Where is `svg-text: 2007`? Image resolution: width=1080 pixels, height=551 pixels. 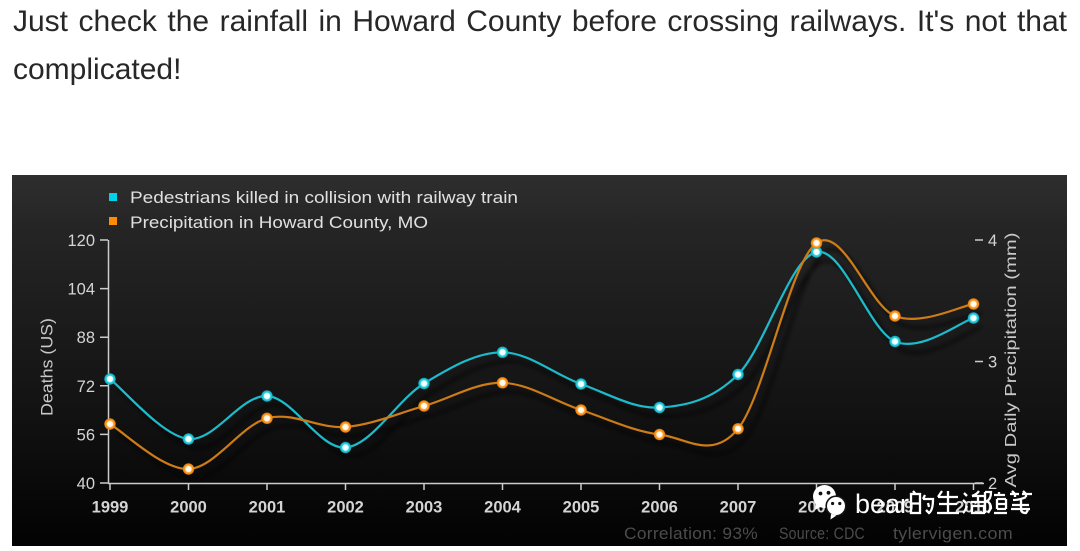 svg-text: 2007 is located at coordinates (738, 507).